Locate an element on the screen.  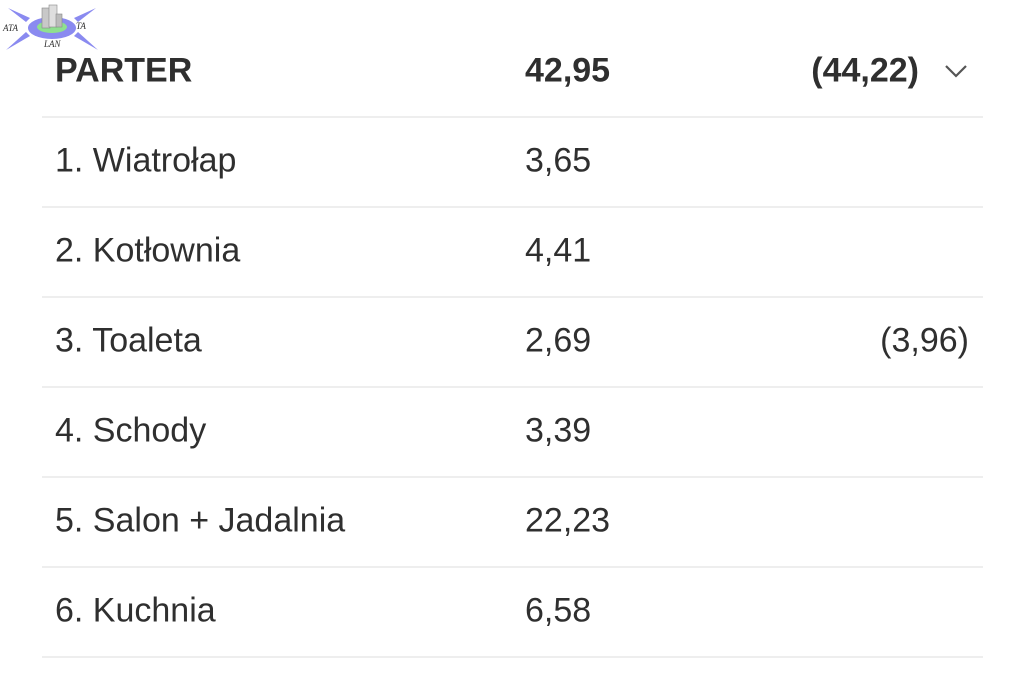
section-area: 42,95 is located at coordinates (568, 70).